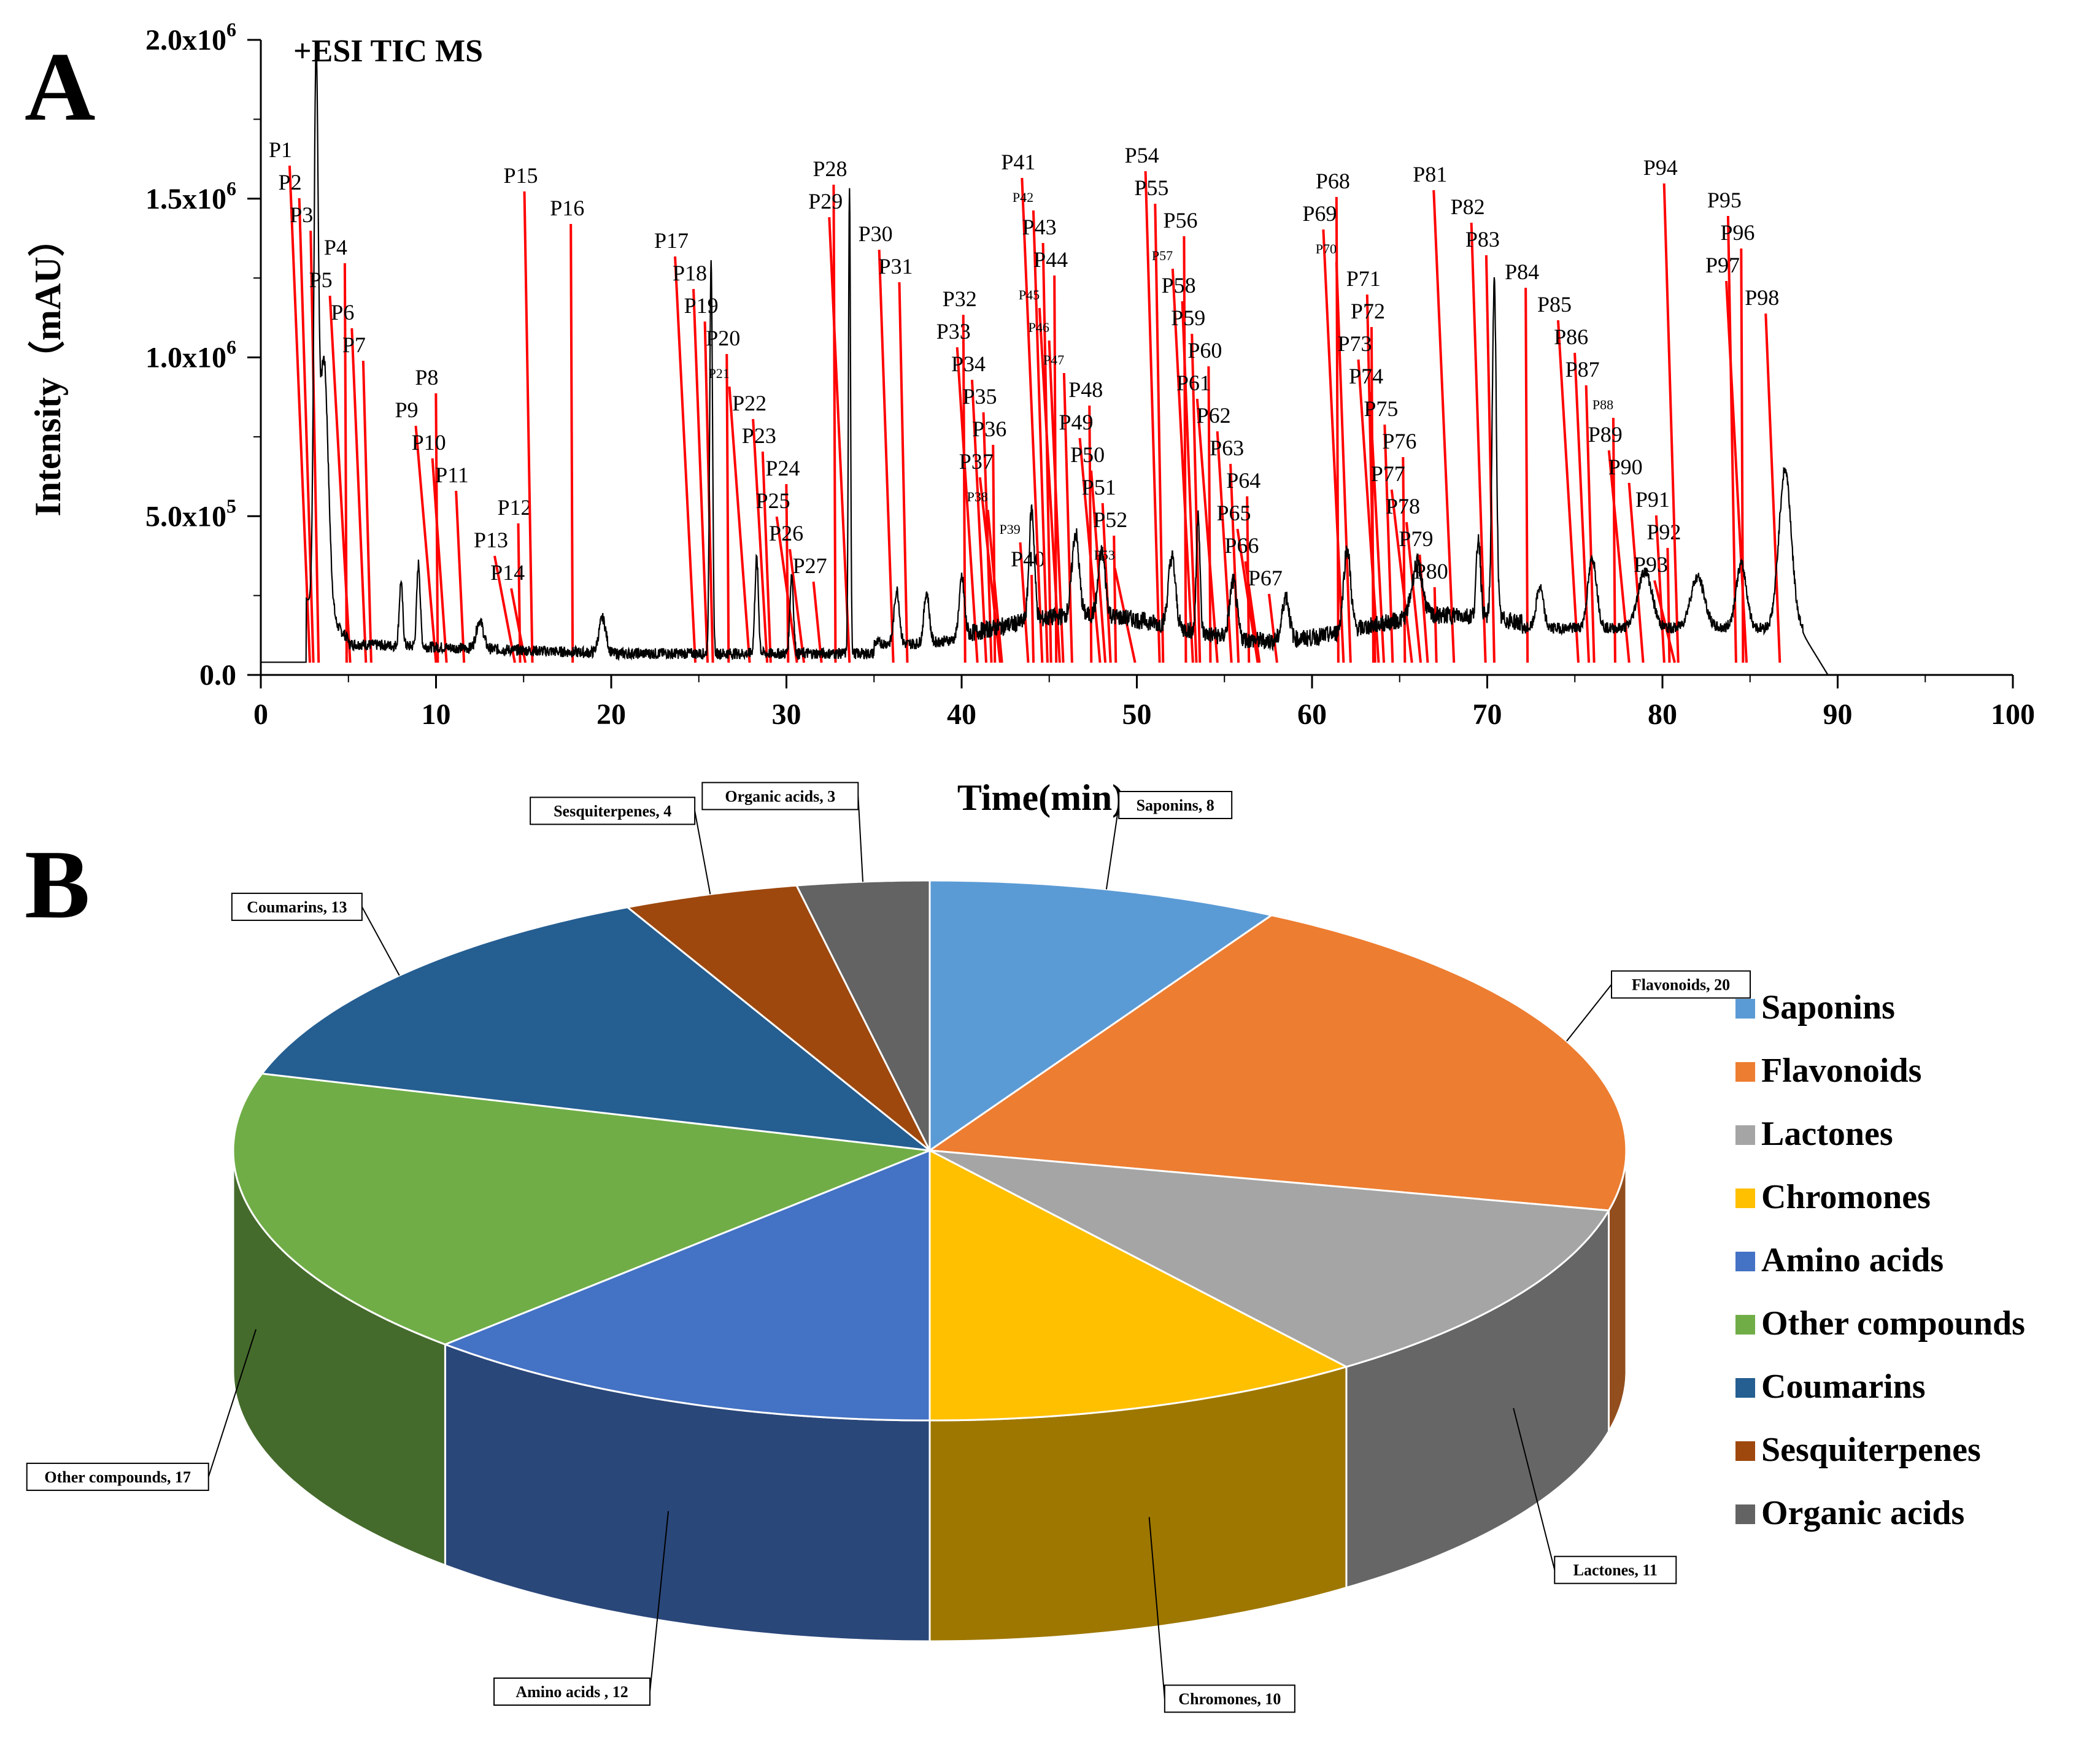 This screenshot has height=1745, width=2100. Describe the element at coordinates (429, 442) in the screenshot. I see `peak-label-p10: P10` at that location.